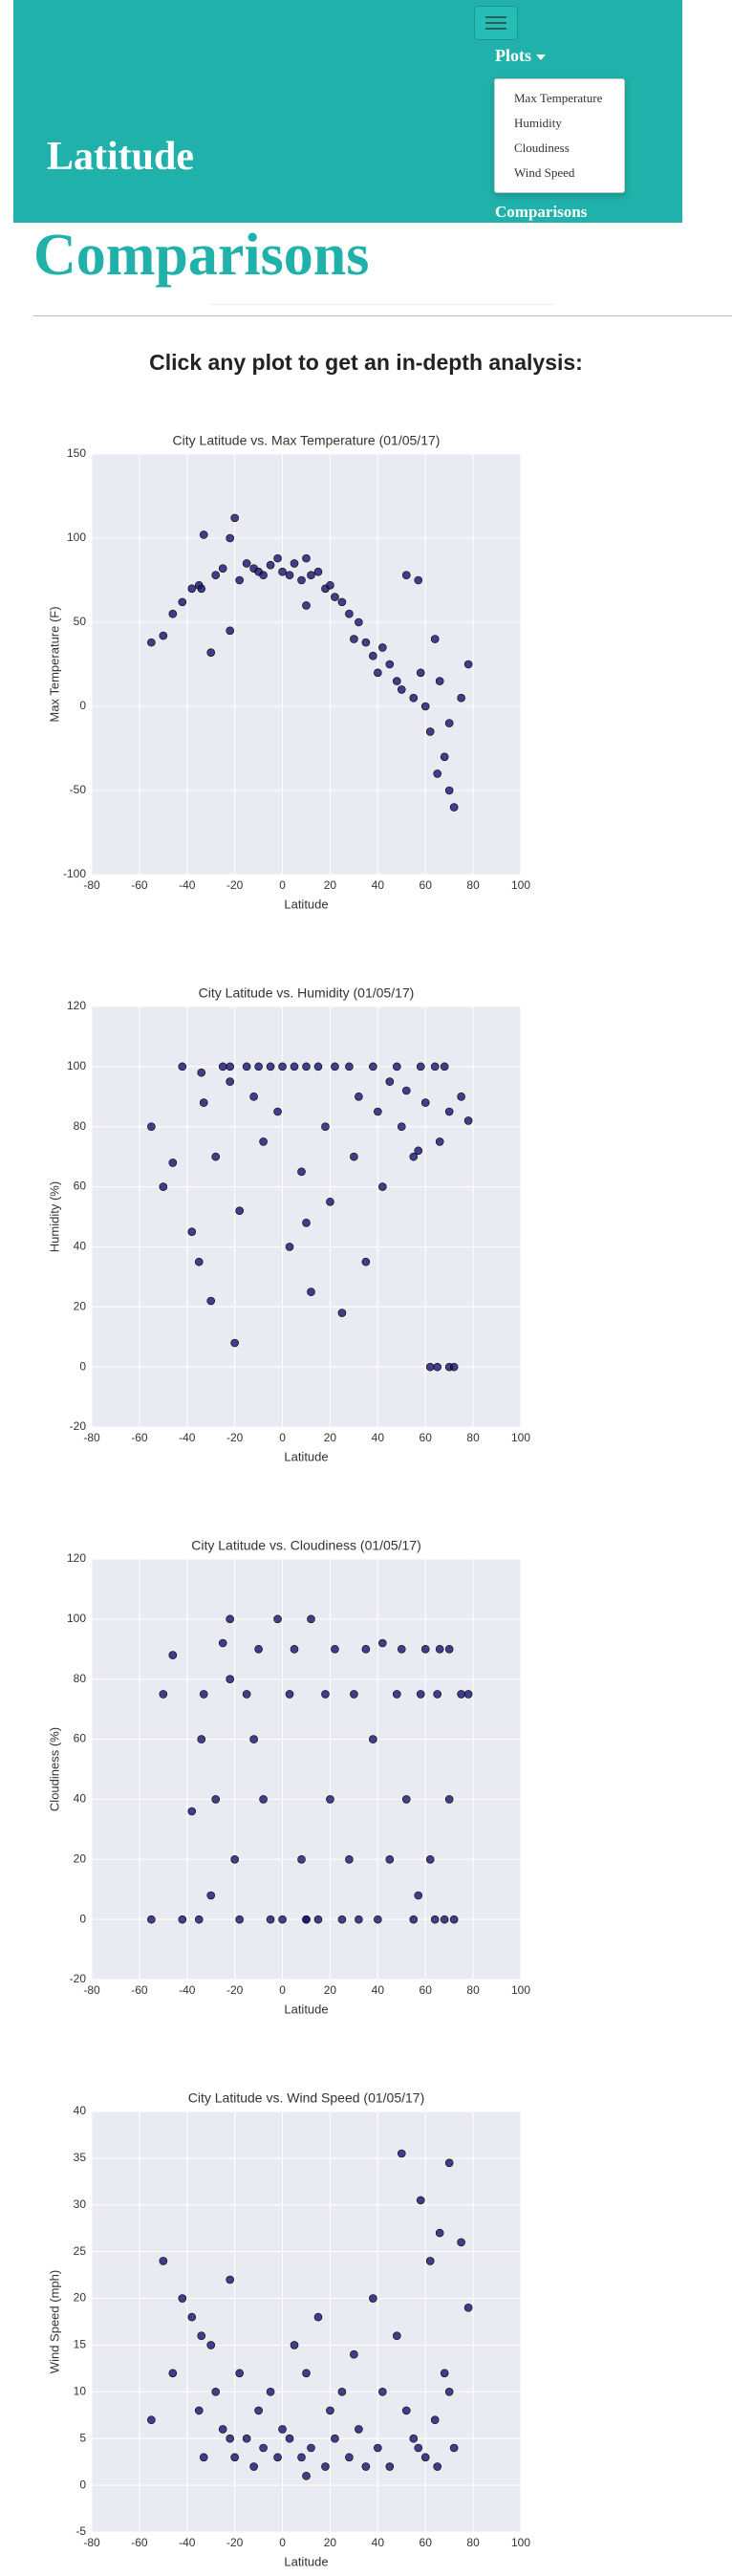 This screenshot has height=2576, width=732. Describe the element at coordinates (80, 2204) in the screenshot. I see `y-tick-label: 30` at that location.